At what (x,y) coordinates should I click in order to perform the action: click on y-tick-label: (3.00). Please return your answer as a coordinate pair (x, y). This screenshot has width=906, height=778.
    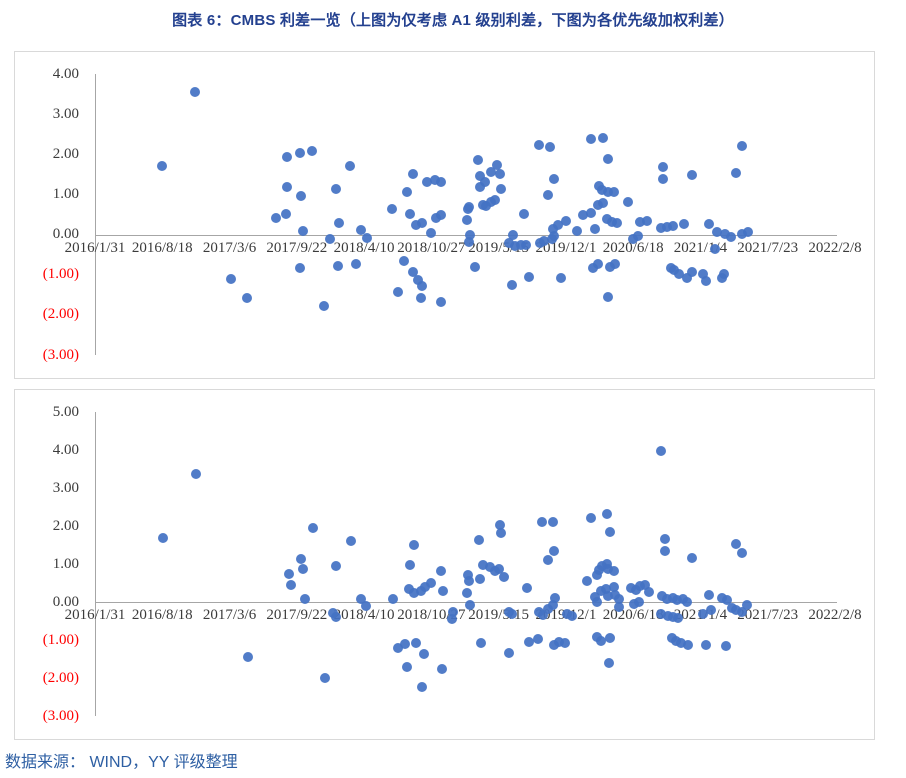
    Looking at the image, I should click on (60, 715).